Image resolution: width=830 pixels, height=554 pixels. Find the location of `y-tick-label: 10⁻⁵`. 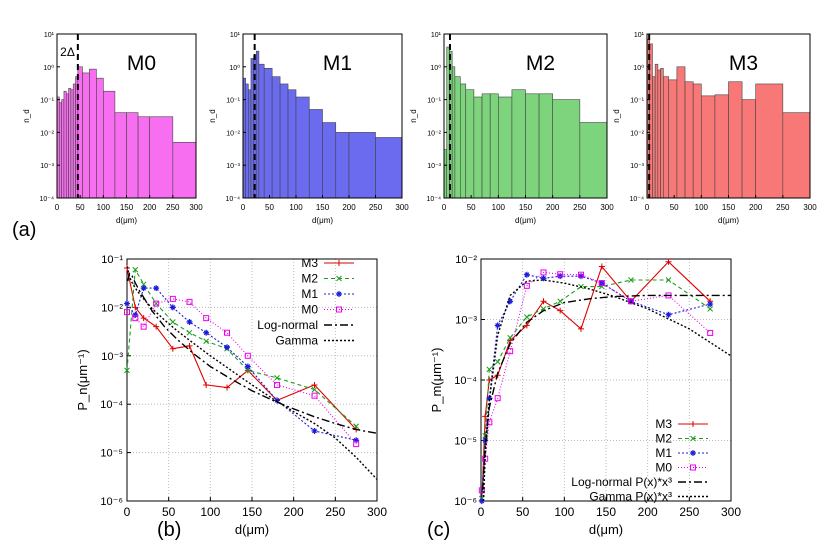

y-tick-label: 10⁻⁵ is located at coordinates (111, 454).